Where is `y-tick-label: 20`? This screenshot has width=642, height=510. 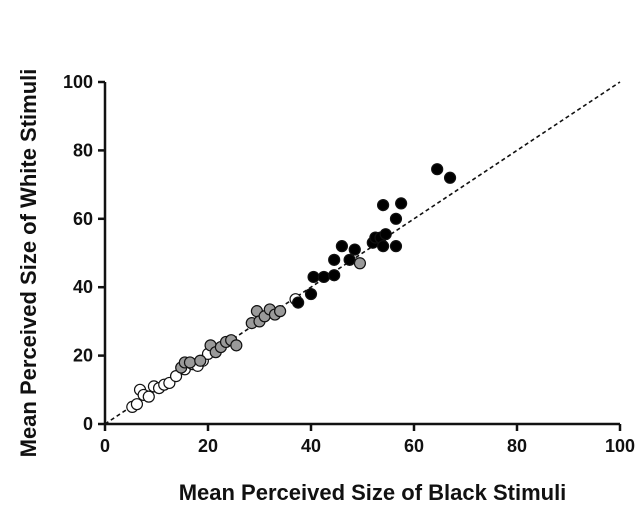 y-tick-label: 20 is located at coordinates (83, 356).